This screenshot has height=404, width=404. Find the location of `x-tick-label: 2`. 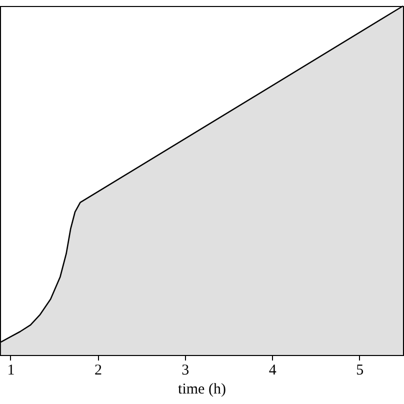

x-tick-label: 2 is located at coordinates (98, 370).